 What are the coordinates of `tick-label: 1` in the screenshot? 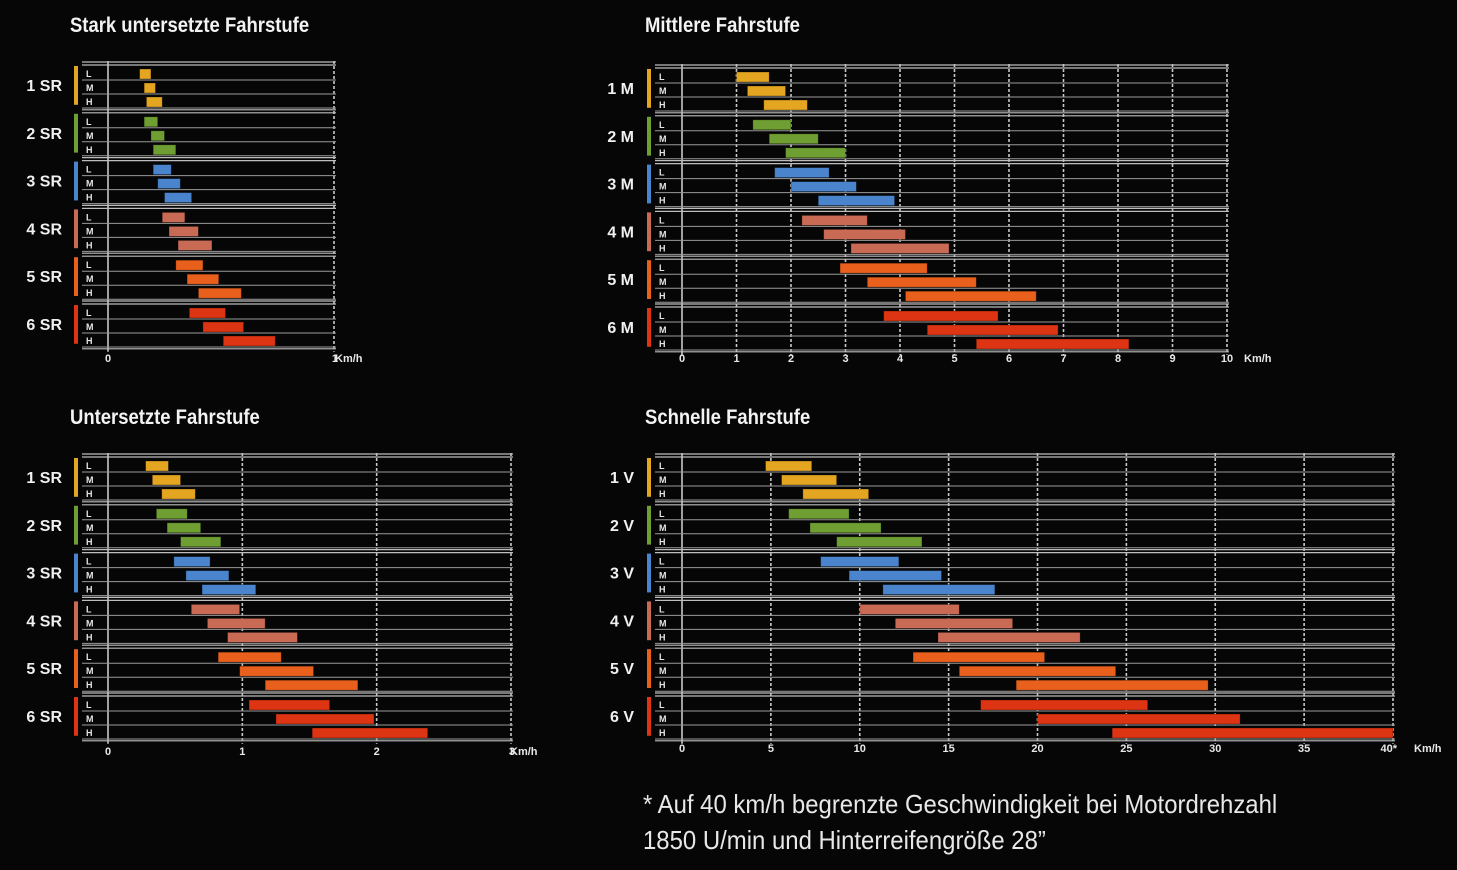 It's located at (736, 359).